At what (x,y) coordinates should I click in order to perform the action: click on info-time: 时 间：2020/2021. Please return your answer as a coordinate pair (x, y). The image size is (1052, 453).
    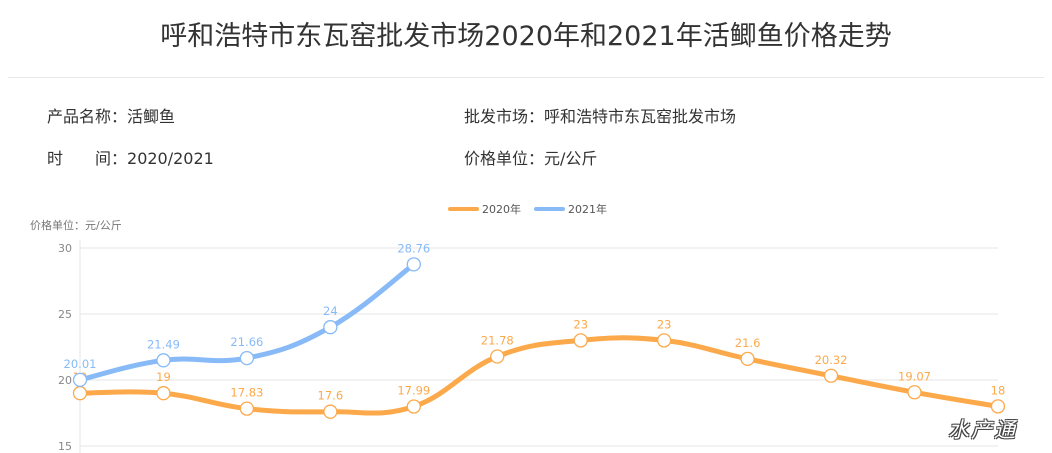
    Looking at the image, I should click on (130, 157).